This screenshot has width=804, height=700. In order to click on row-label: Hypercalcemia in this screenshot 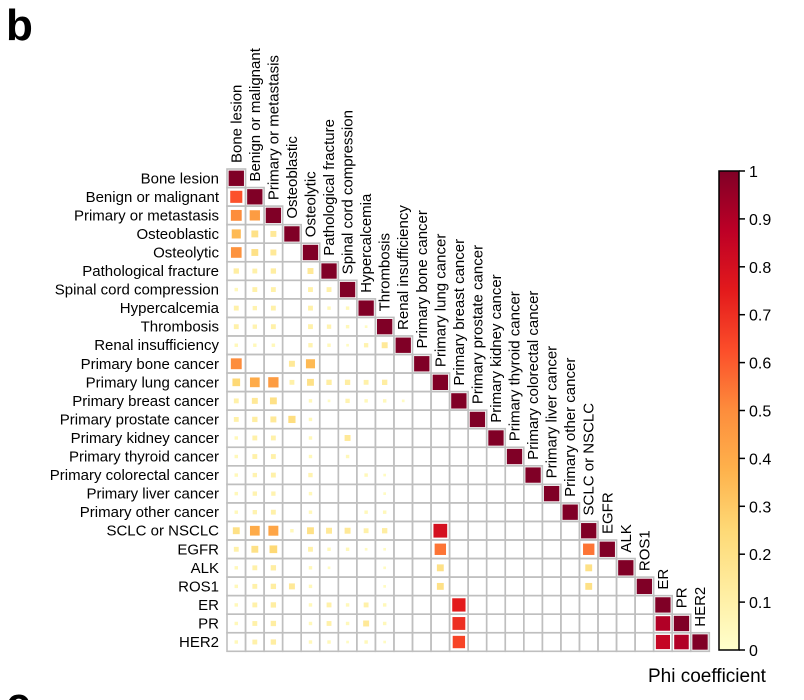, I will do `click(170, 308)`.